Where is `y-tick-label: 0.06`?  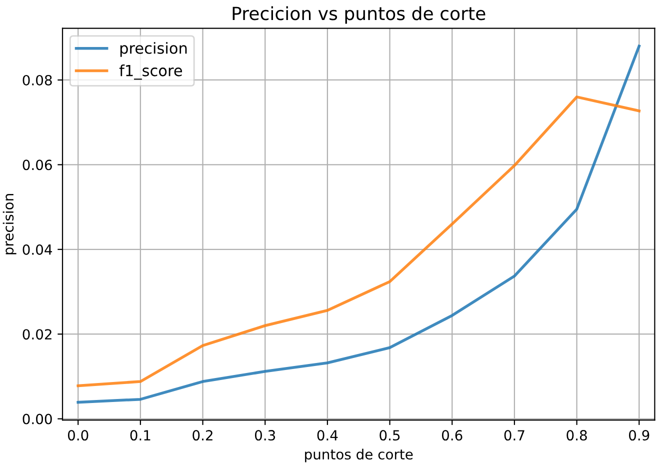
y-tick-label: 0.06 is located at coordinates (37, 165).